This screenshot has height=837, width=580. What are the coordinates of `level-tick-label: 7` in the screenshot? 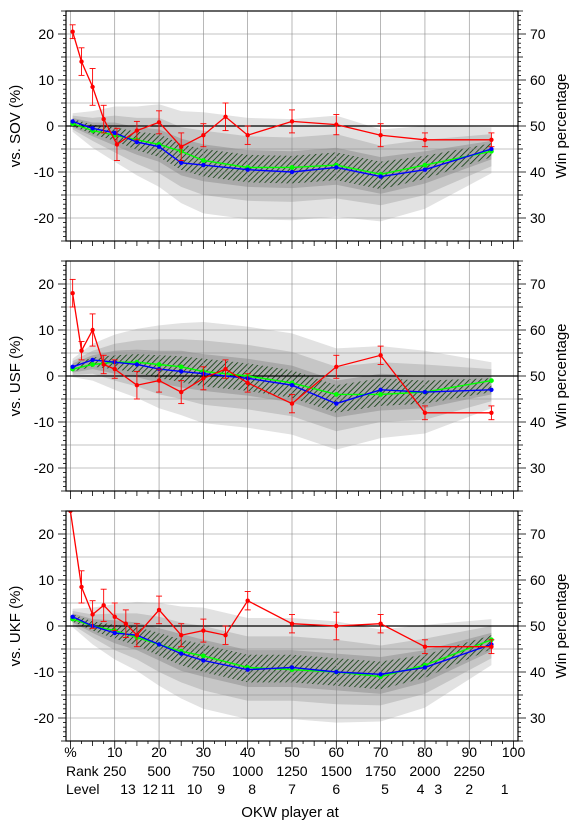 It's located at (292, 789).